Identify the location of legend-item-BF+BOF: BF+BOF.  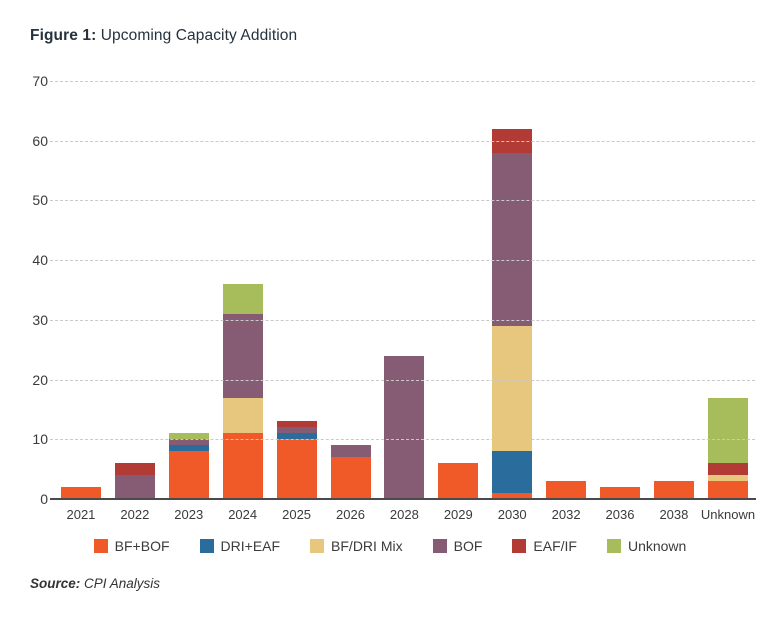
(131, 546).